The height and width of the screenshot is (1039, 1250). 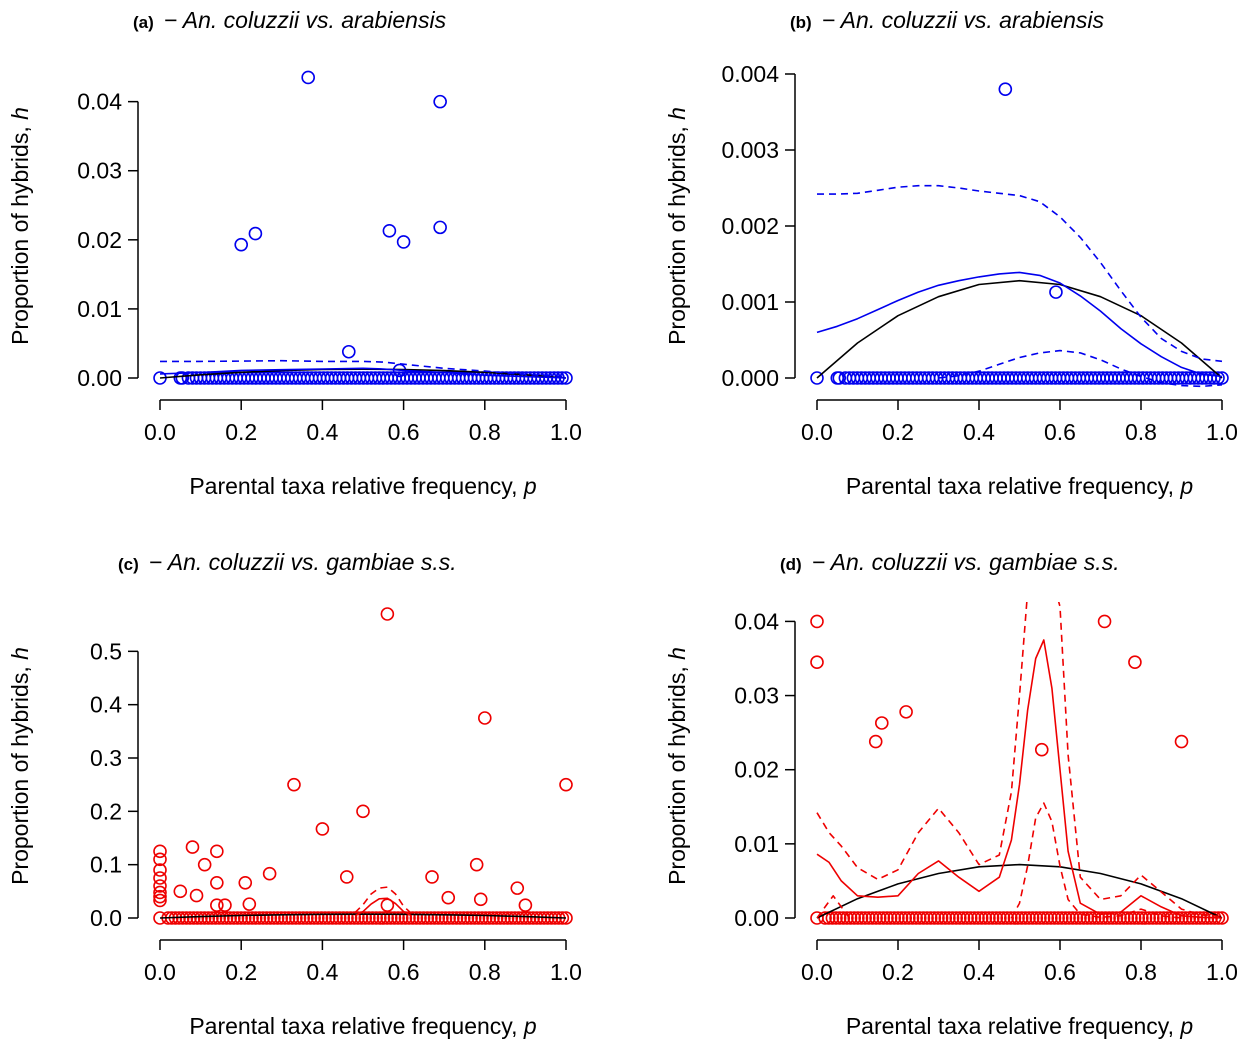 What do you see at coordinates (801, 22) in the screenshot?
I see `panel-tag: (b)` at bounding box center [801, 22].